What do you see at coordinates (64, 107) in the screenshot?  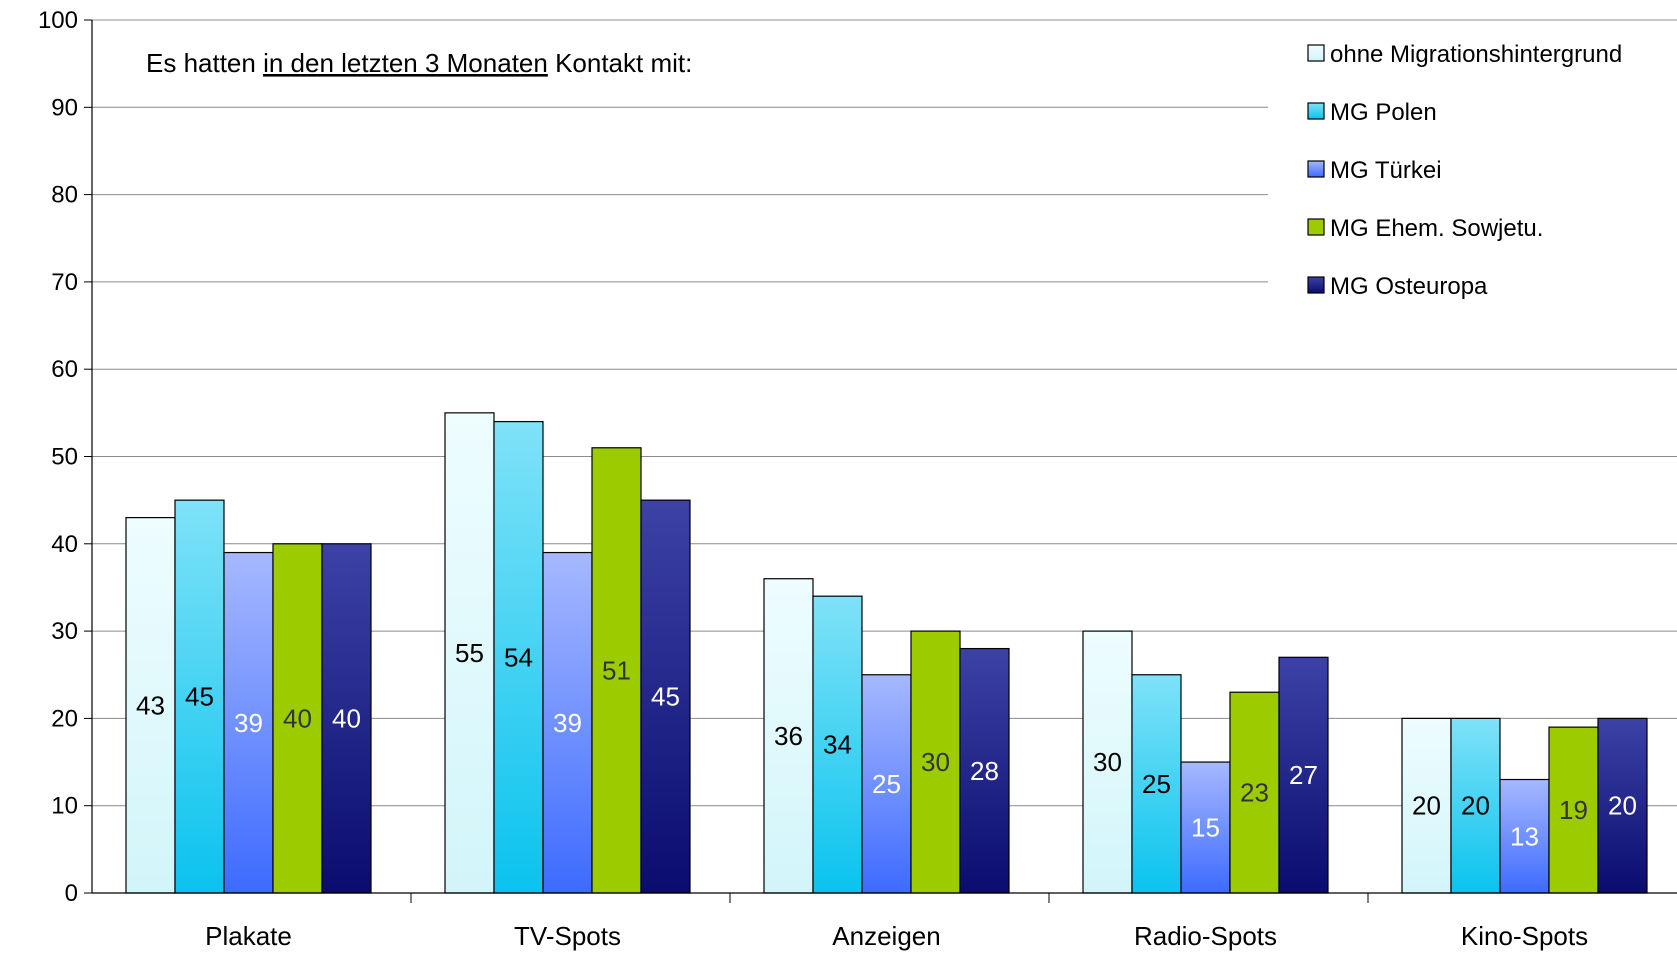 I see `y-tick-label: 90` at bounding box center [64, 107].